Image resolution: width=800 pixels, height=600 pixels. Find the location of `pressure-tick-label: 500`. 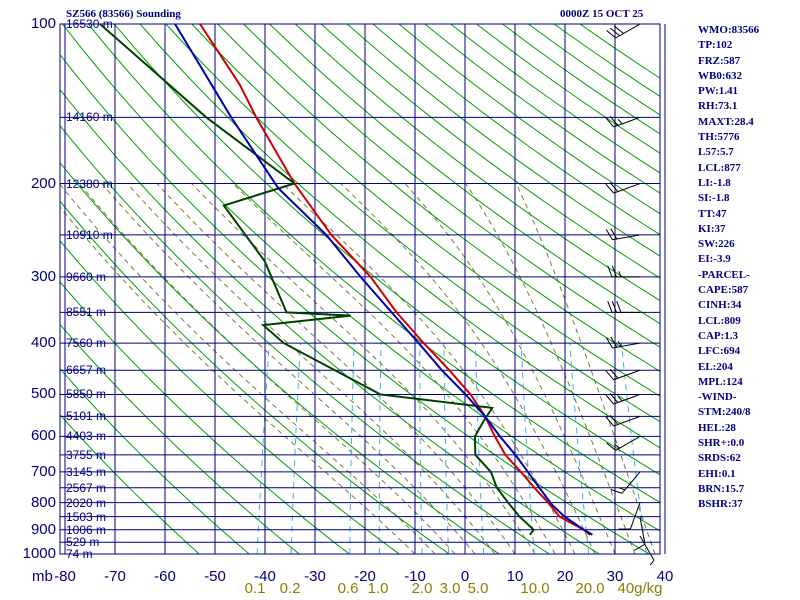

pressure-tick-label: 500 is located at coordinates (43, 394).